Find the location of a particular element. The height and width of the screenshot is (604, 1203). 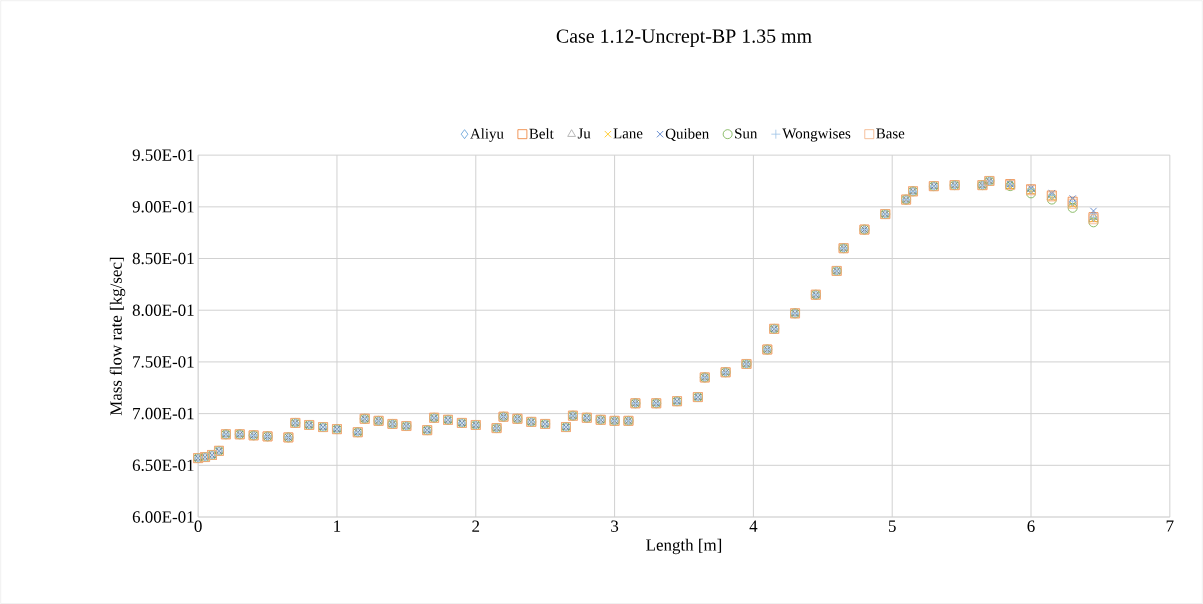

x-tick-label: 5 is located at coordinates (892, 526).